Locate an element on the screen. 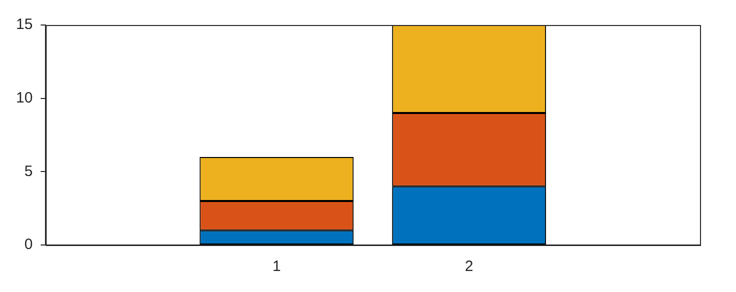 This screenshot has width=736, height=292. y-tick-label: 5 is located at coordinates (28, 171).